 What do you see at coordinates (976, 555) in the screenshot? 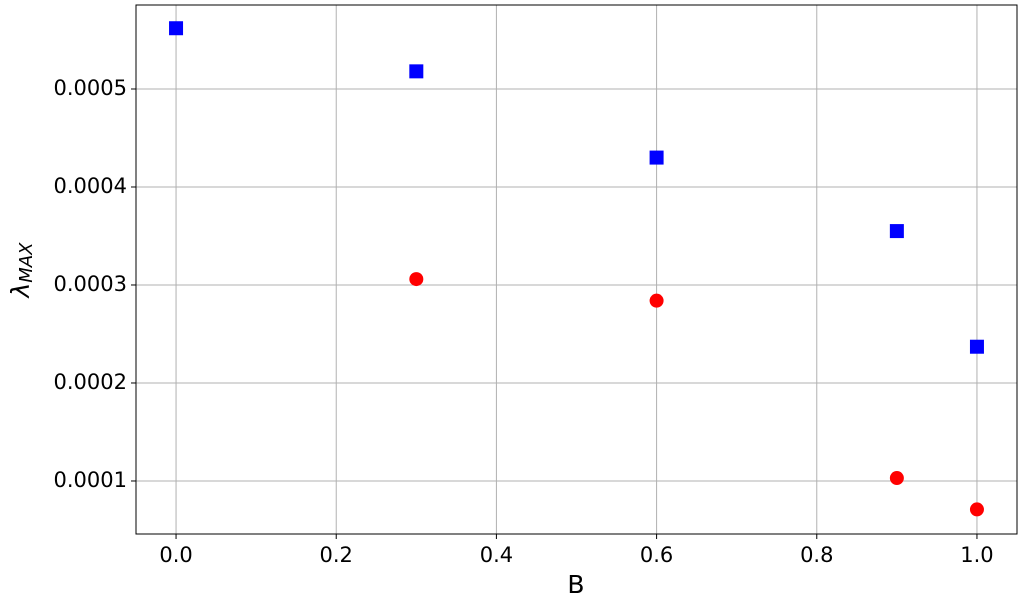
I see `x-tick-label: 1.0` at bounding box center [976, 555].